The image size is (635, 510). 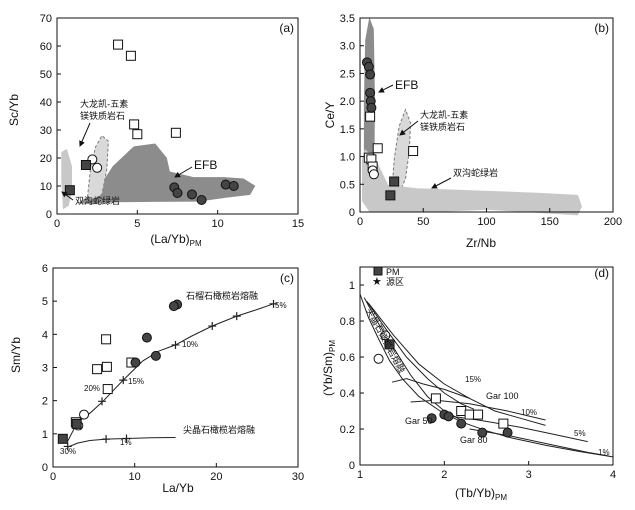 I want to click on panel-c-ytick-label-4: 4, so click(x=45, y=335).